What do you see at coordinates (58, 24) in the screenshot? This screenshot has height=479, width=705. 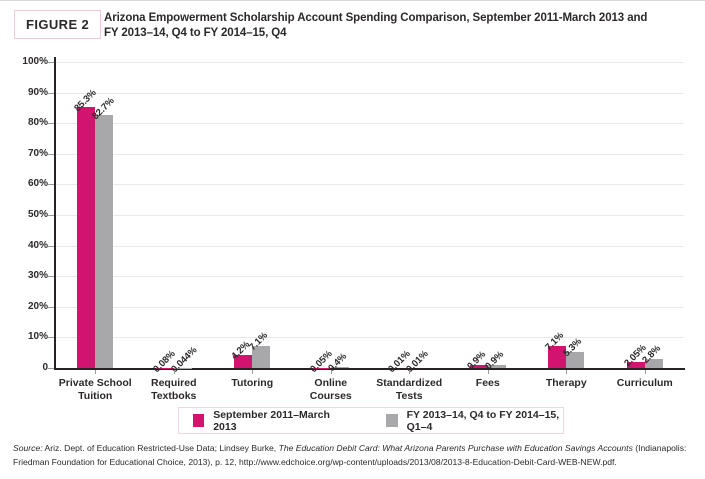 I see `figure-badge: FIGURE 2` at bounding box center [58, 24].